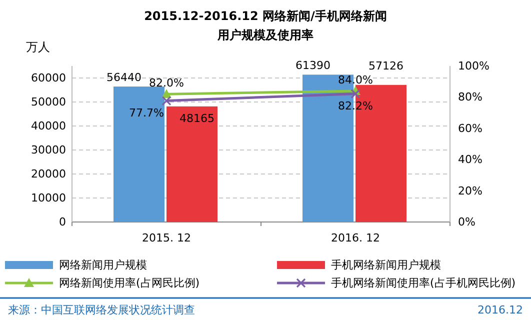 The image size is (531, 320). I want to click on y2-tick-label: 60%, so click(470, 128).